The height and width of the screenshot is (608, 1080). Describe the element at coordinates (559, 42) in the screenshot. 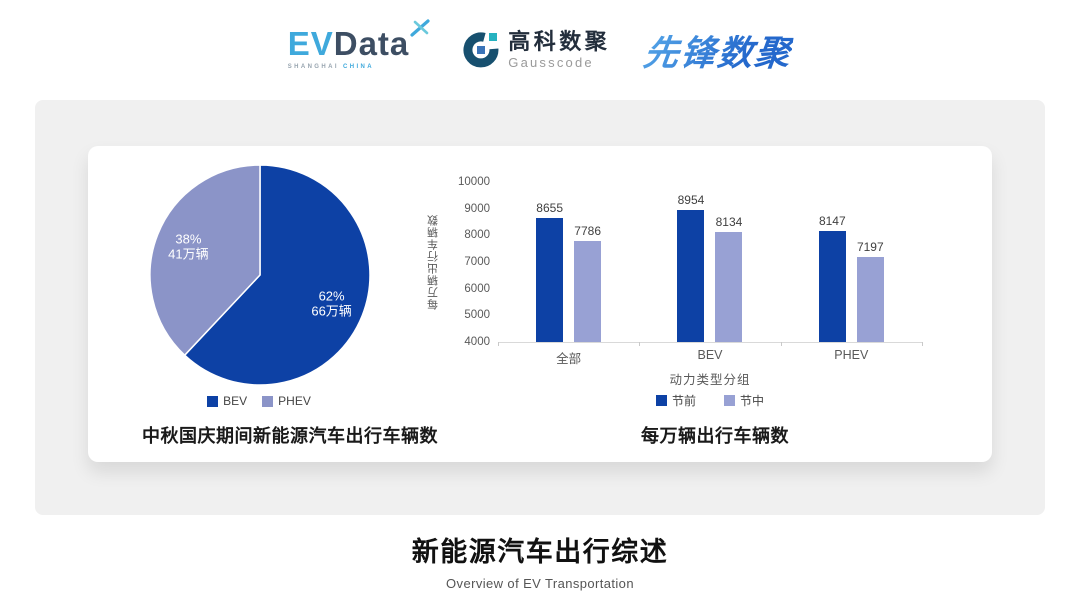

I see `gausscode-name-cn: 高科数聚` at that location.